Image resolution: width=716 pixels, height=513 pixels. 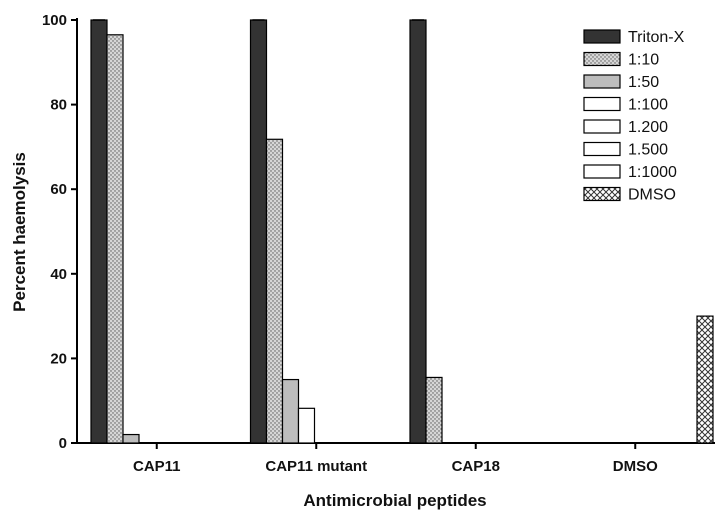 I want to click on bar-dmso-DMSO, so click(x=705, y=379).